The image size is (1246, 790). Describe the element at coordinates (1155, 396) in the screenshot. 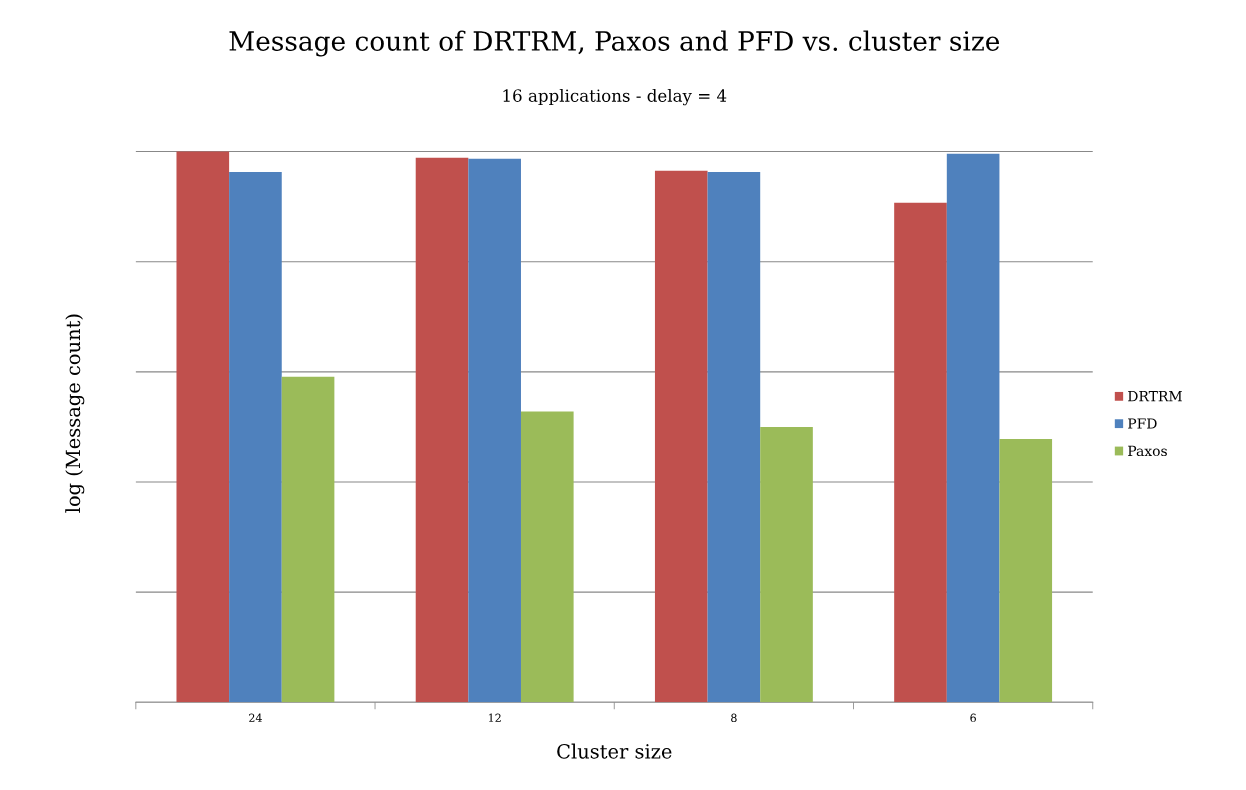

I see `legend-label: DRTRM` at that location.